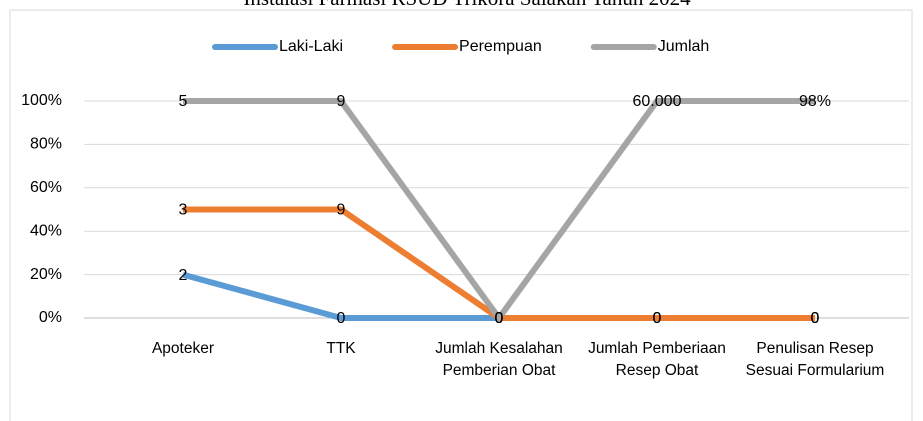 The width and height of the screenshot is (923, 421). Describe the element at coordinates (657, 359) in the screenshot. I see `x-tick-label: Jumlah Pemberiaan Resep Obat` at that location.